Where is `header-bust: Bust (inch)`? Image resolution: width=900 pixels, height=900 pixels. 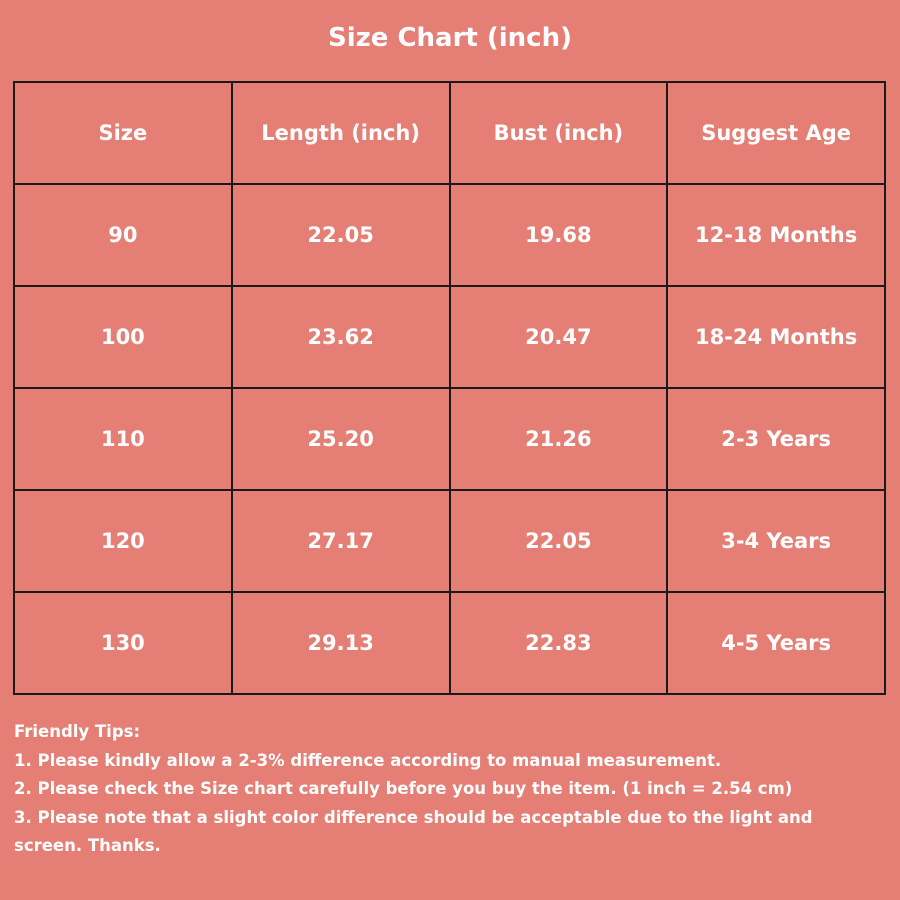
header-bust: Bust (inch) is located at coordinates (558, 133).